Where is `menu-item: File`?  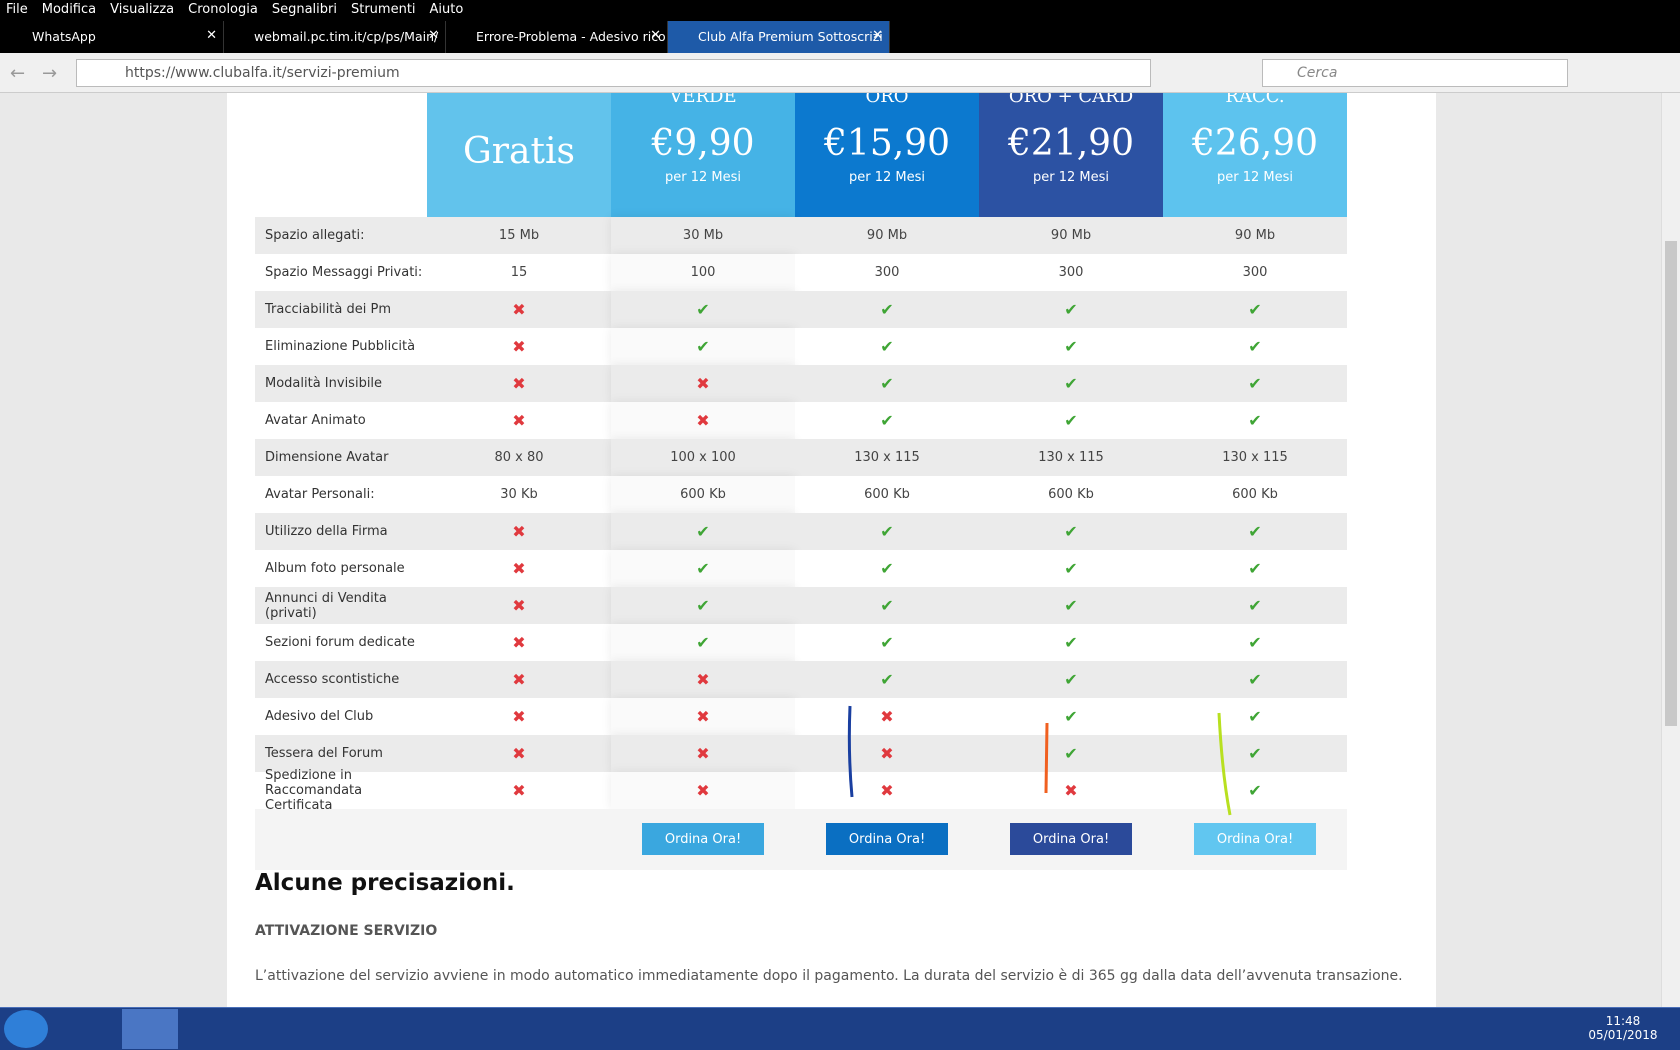
menu-item: File is located at coordinates (17, 9).